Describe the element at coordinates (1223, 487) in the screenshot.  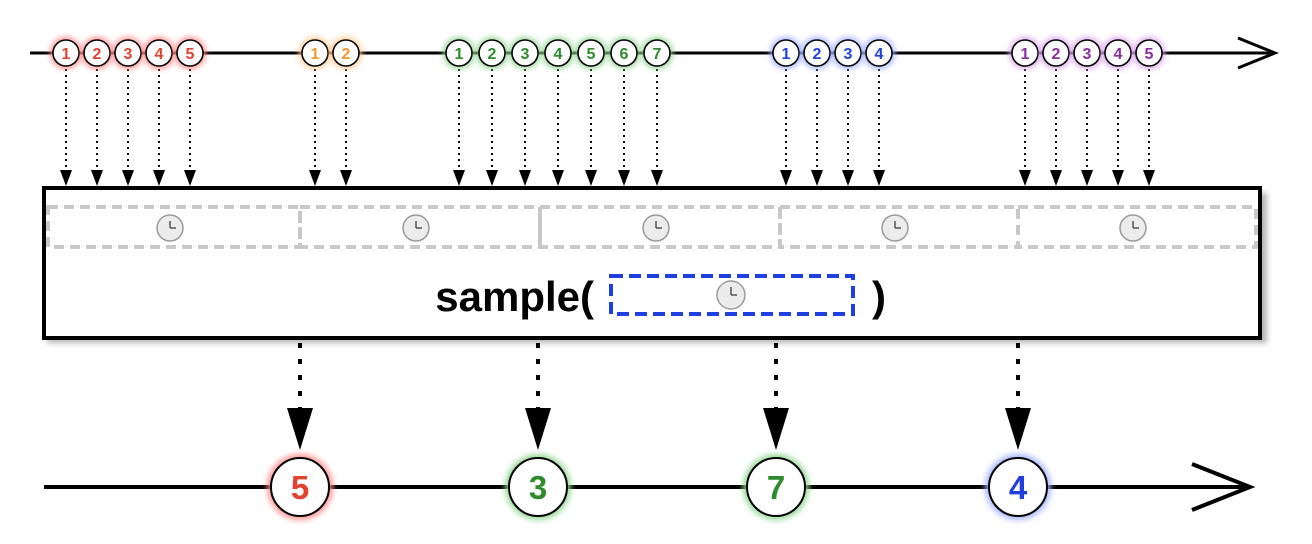
I see `output-timeline-arrowhead` at that location.